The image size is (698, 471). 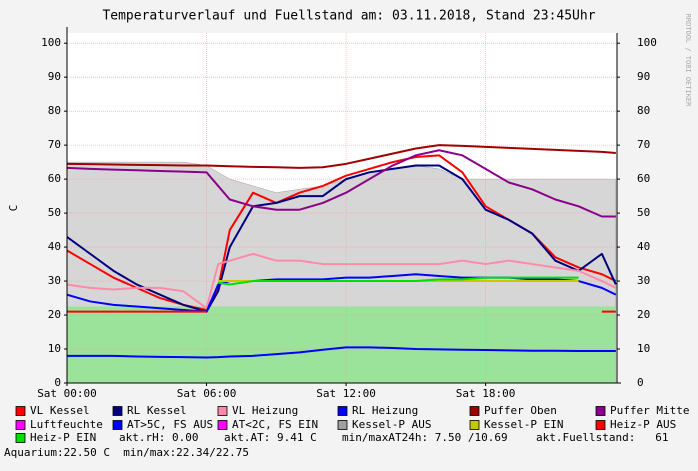 I want to click on y2-tick-label: 30, so click(x=643, y=280).